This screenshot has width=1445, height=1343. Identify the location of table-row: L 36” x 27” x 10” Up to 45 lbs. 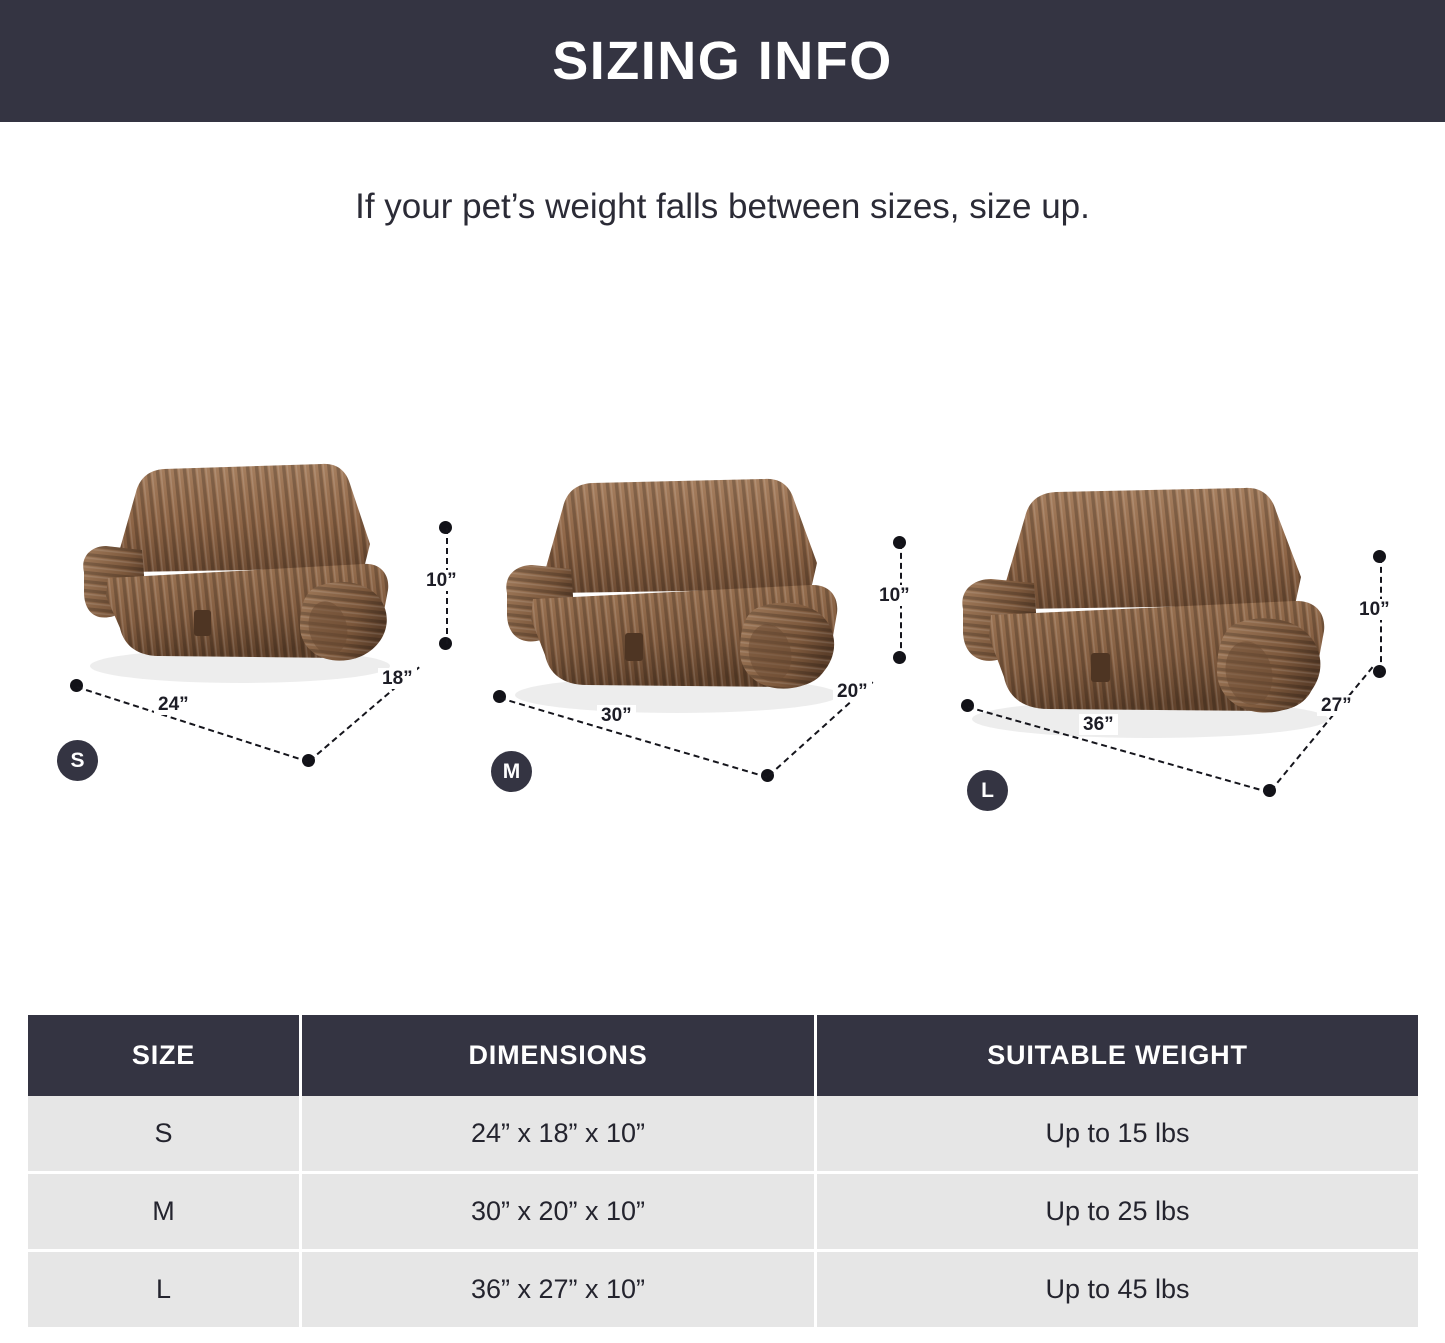
(723, 1291).